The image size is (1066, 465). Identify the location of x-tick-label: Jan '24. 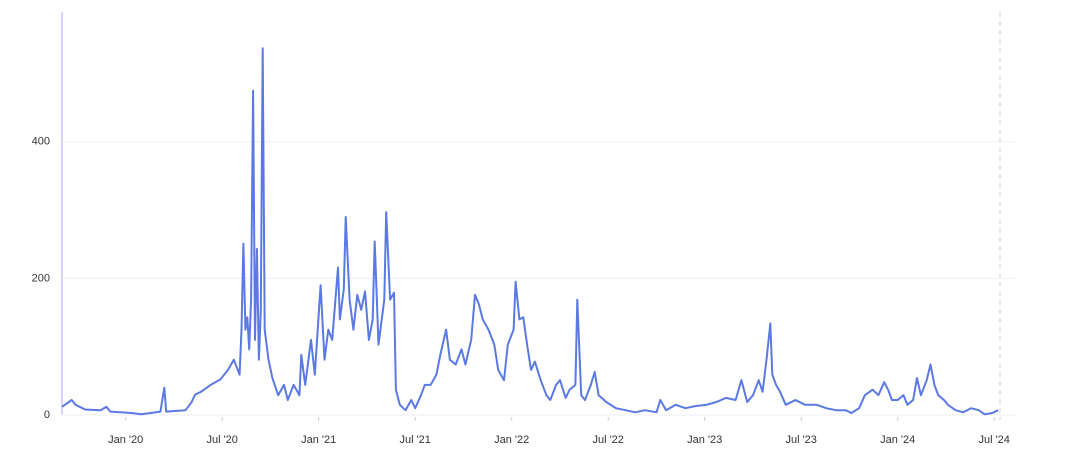
(897, 440).